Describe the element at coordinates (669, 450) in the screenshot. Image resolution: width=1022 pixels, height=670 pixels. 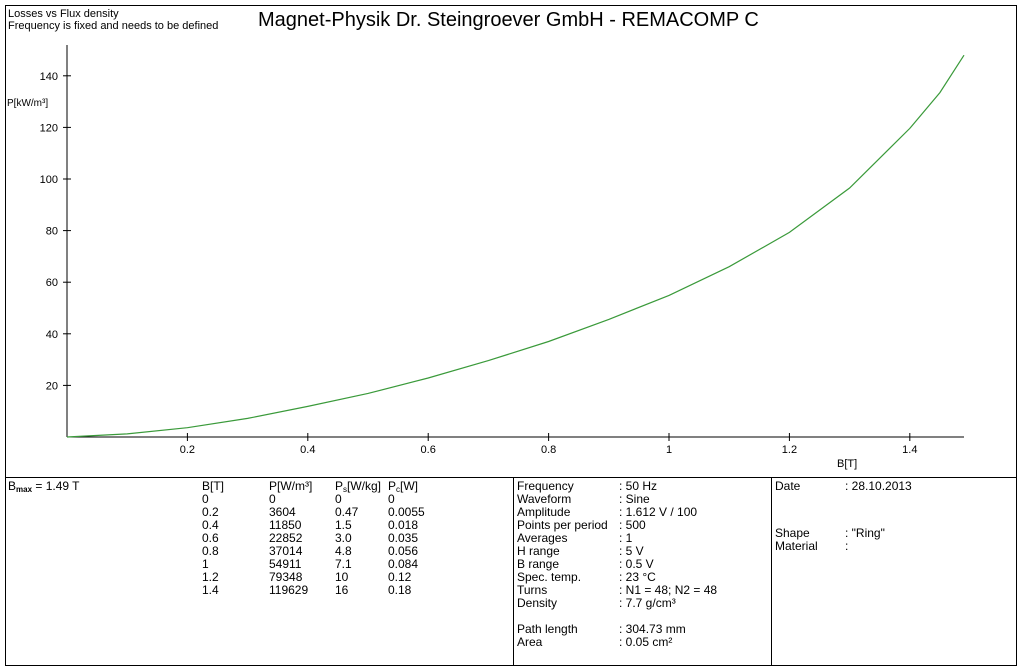
I see `x-tick-label: 1` at that location.